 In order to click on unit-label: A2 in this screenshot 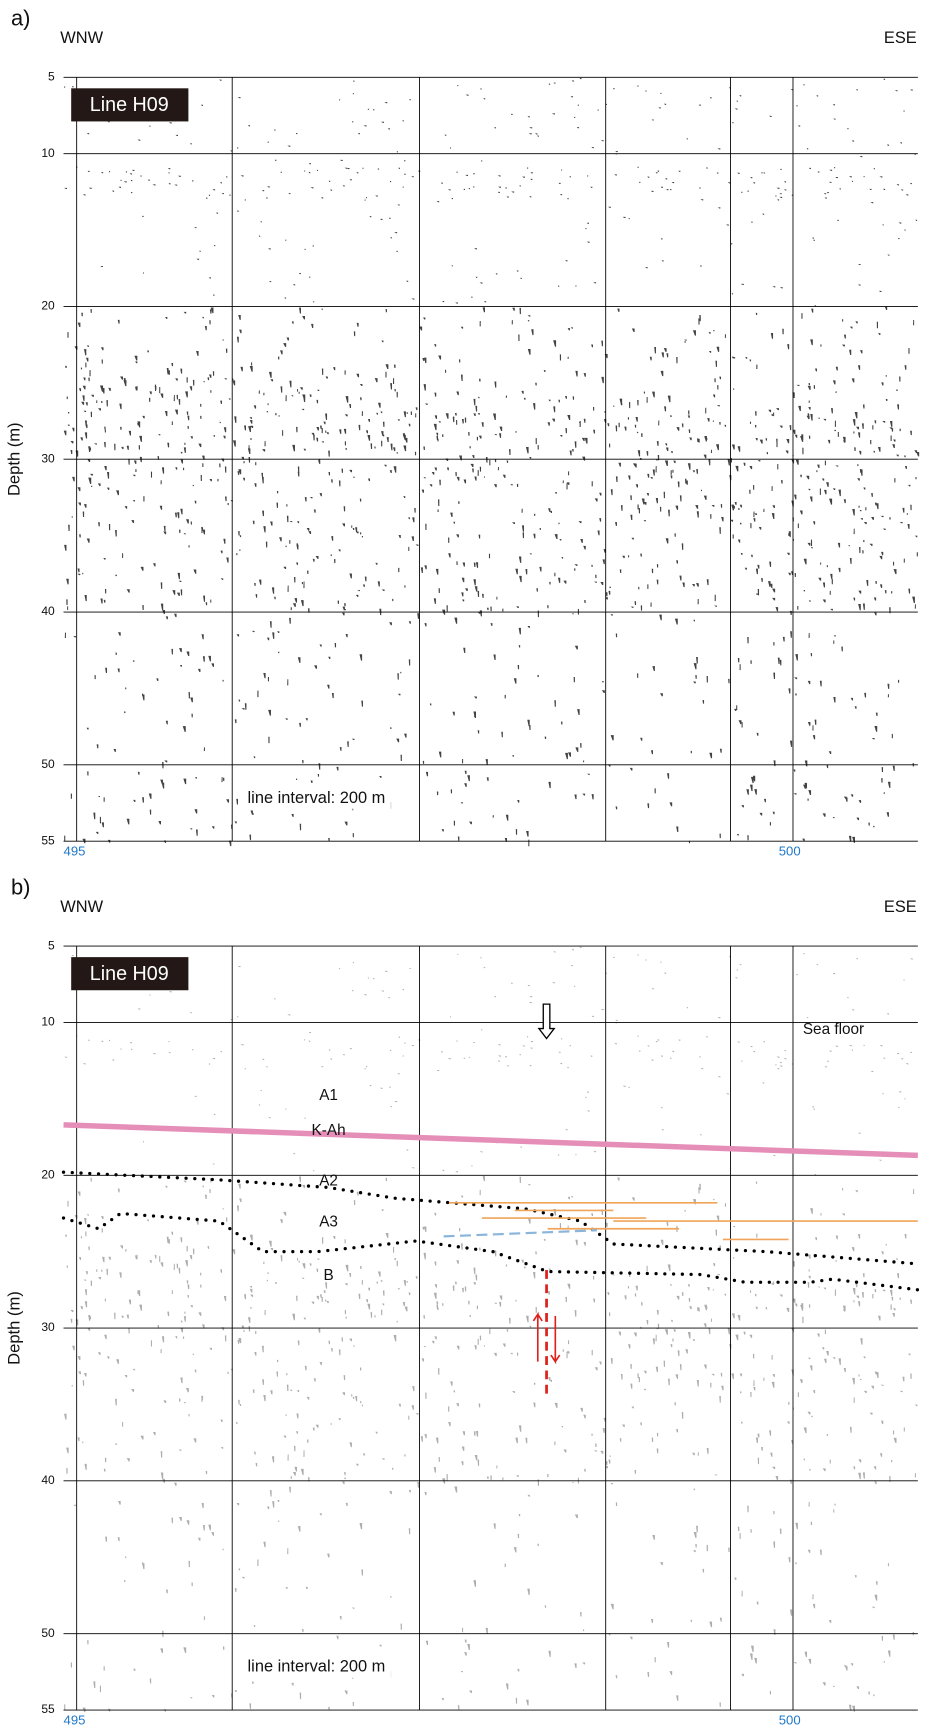, I will do `click(328, 1180)`.